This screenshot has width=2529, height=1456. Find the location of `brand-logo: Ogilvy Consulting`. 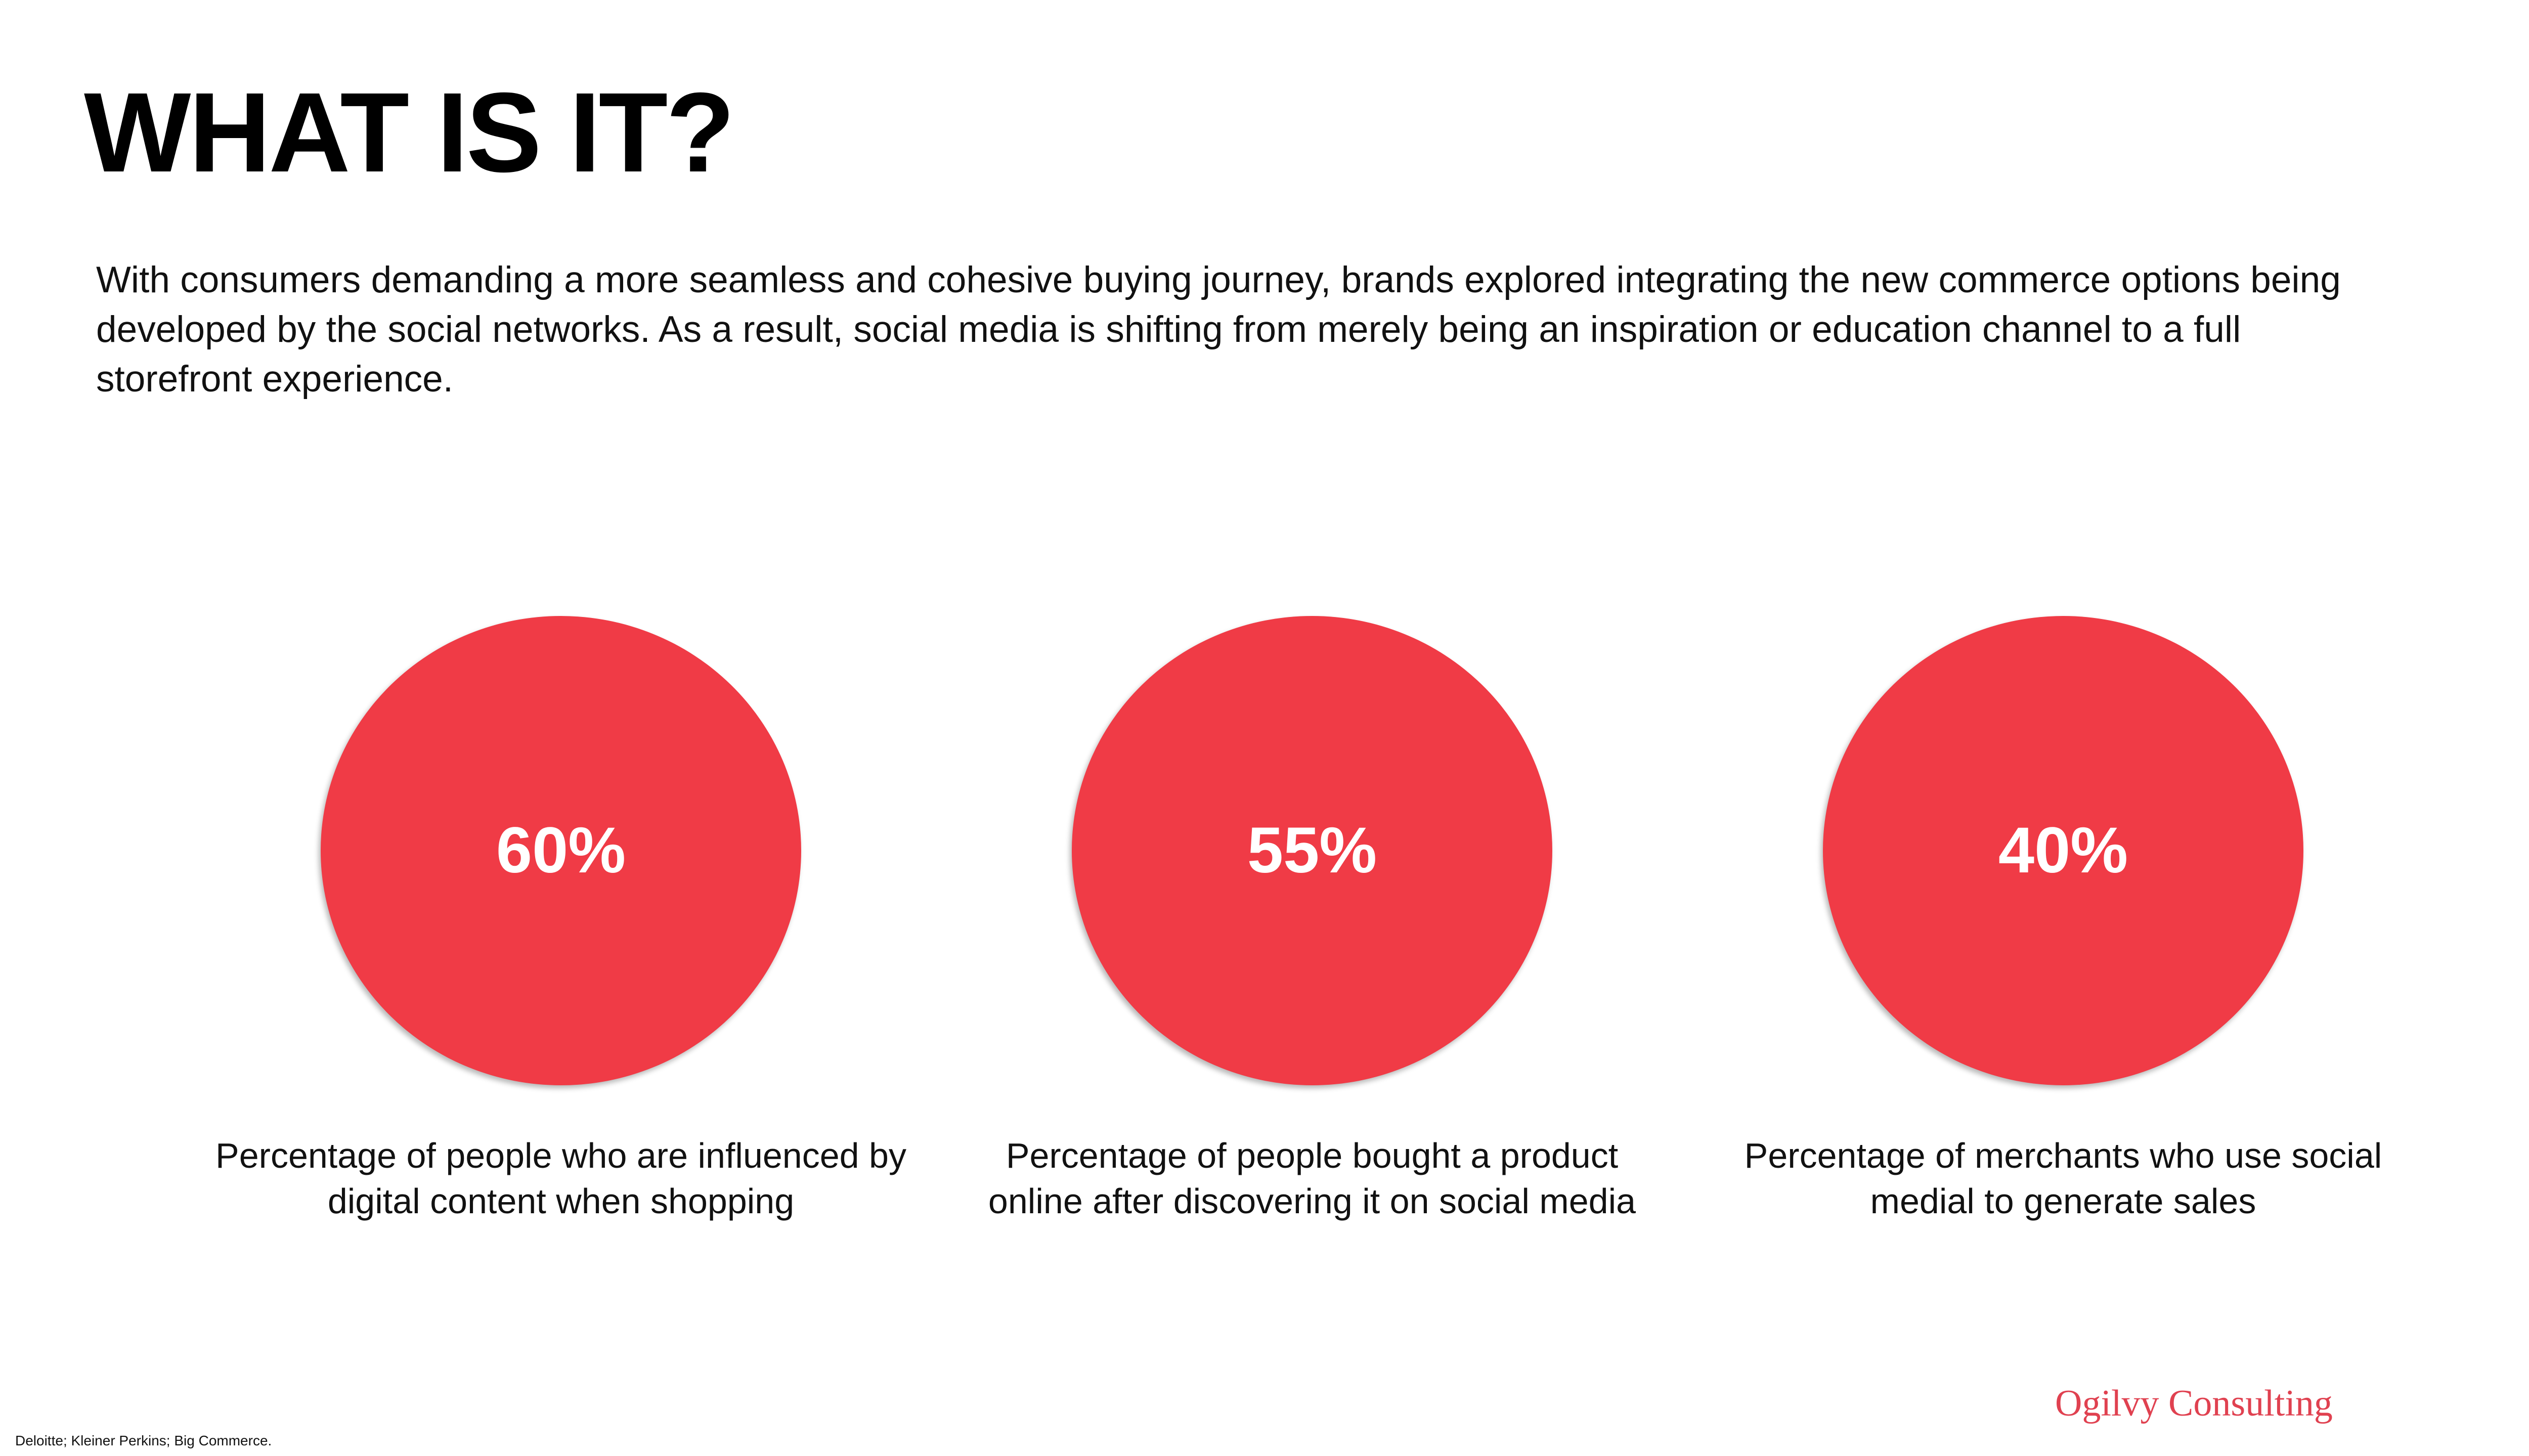

brand-logo: Ogilvy Consulting is located at coordinates (2194, 1403).